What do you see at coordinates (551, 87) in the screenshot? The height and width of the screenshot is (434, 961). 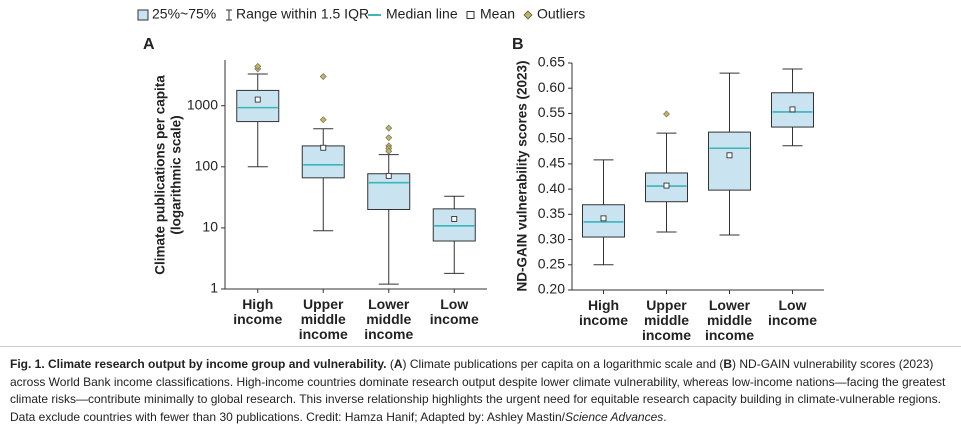 I see `y-tick-label: 0.60` at bounding box center [551, 87].